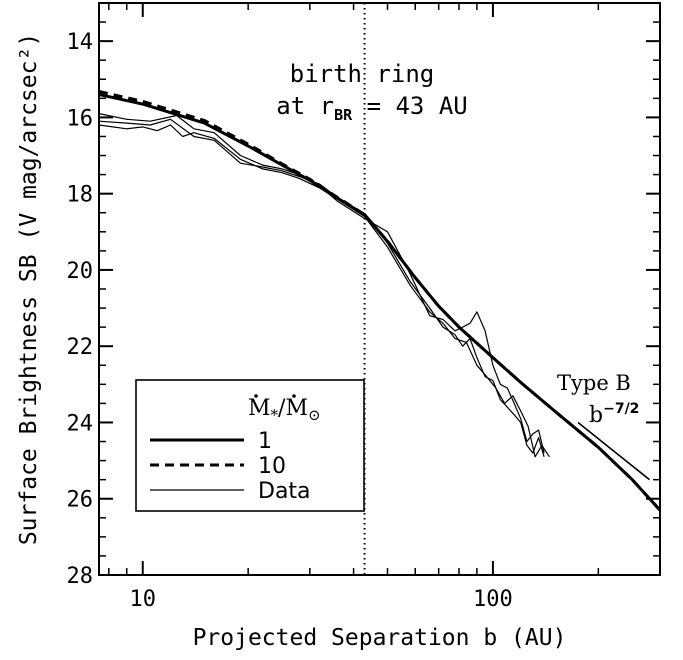 This screenshot has height=660, width=683. I want to click on legend-title: M*/M⊙, so click(284, 410).